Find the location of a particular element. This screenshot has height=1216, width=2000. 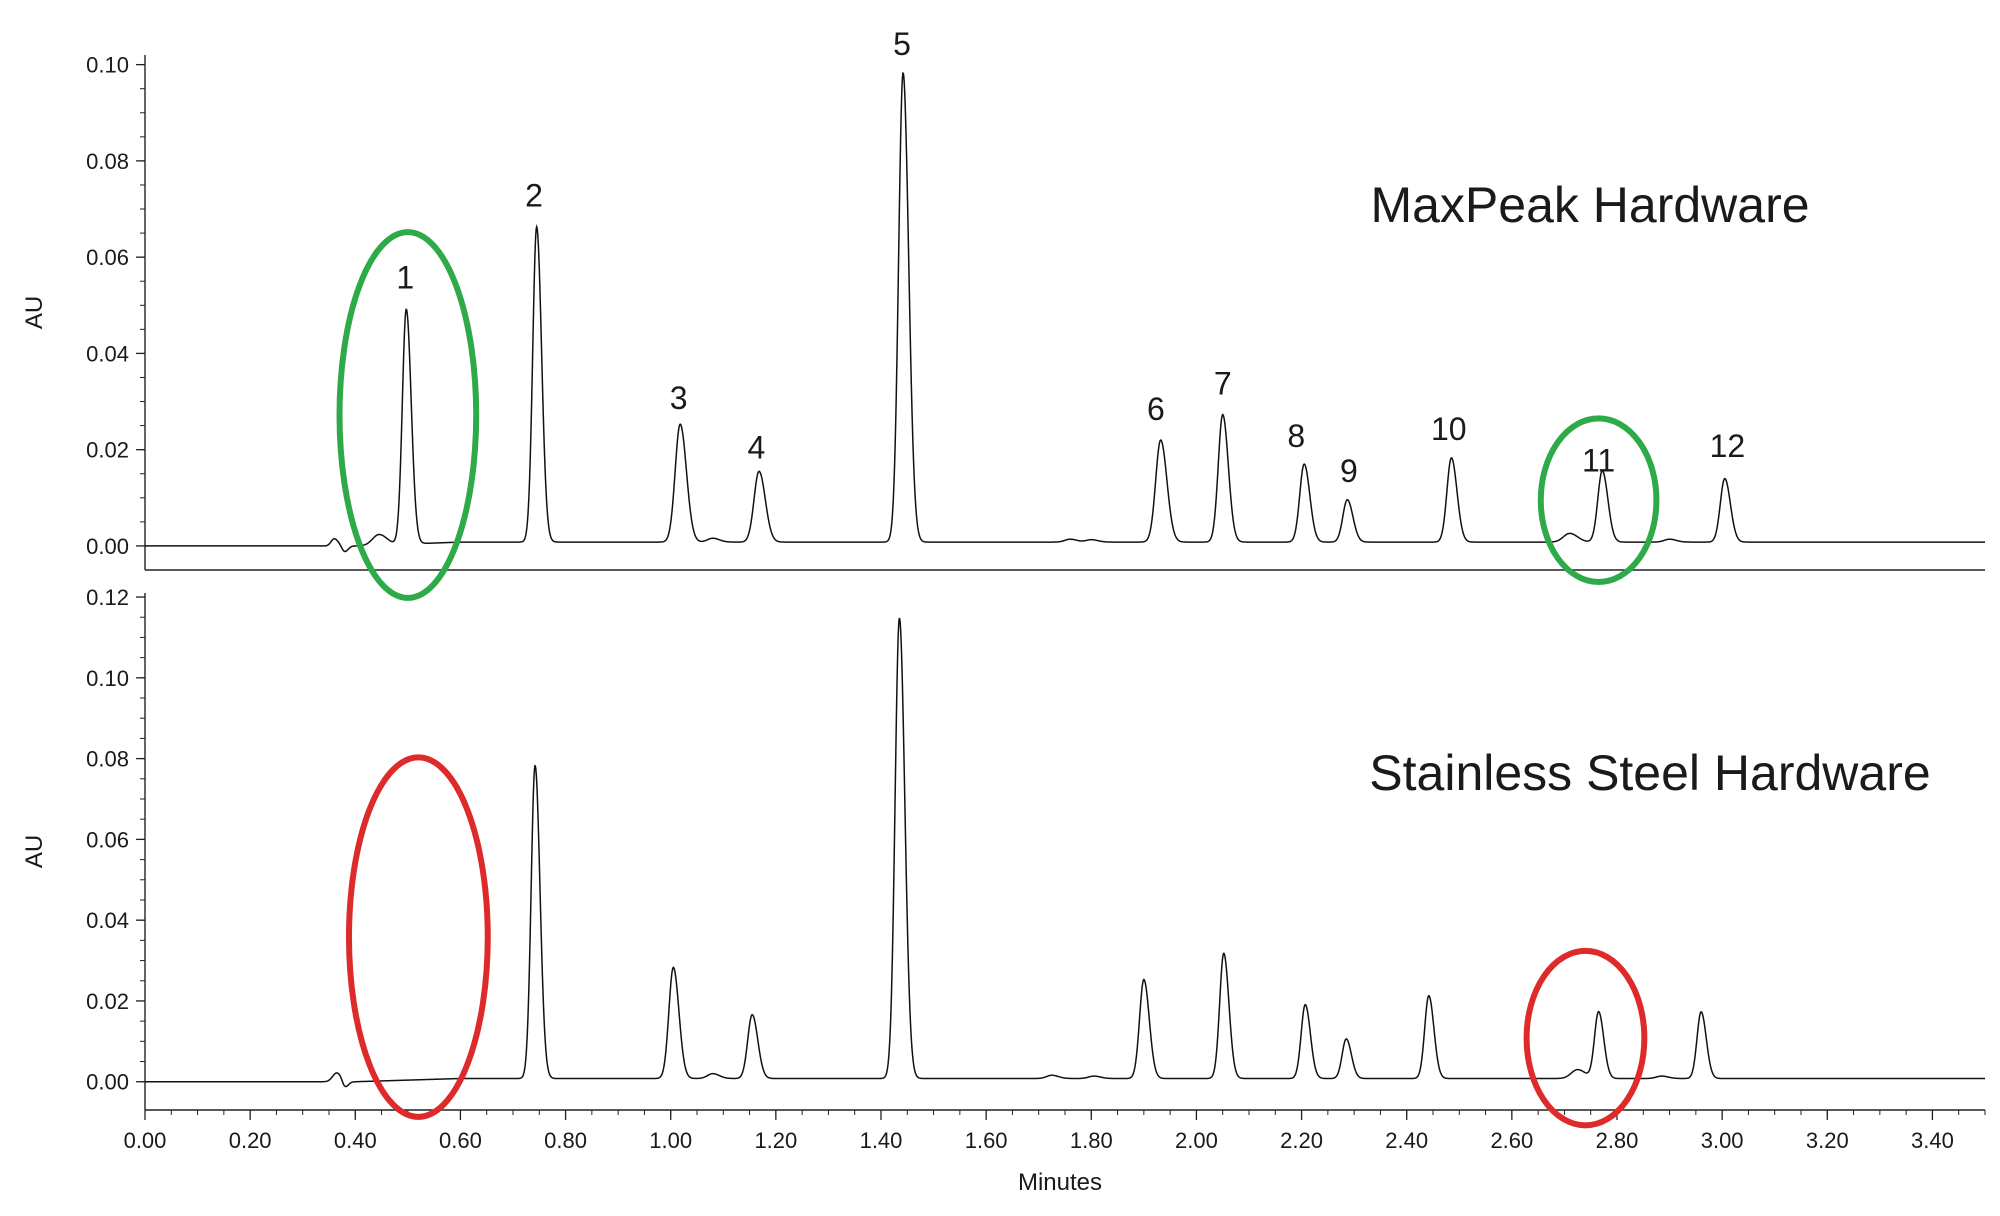

x-tick-label: 0.40 is located at coordinates (355, 1140).